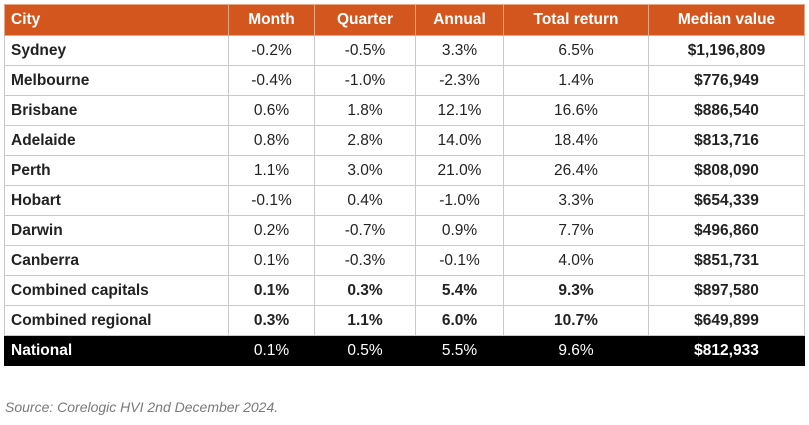 The height and width of the screenshot is (425, 809). Describe the element at coordinates (726, 170) in the screenshot. I see `median-value-cell: $808,090` at that location.